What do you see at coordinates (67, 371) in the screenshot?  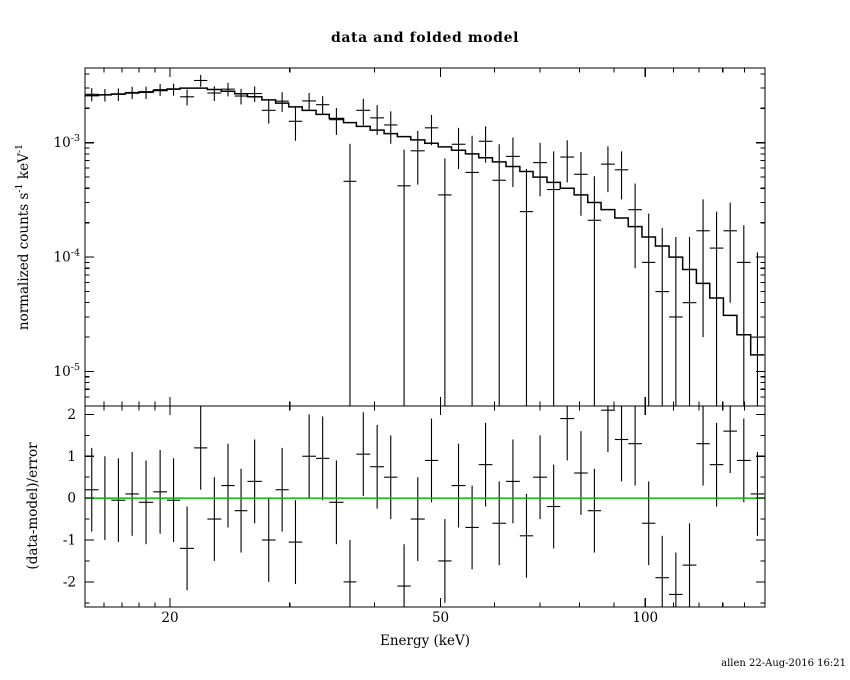 I see `svg-text: 10⁻⁵` at bounding box center [67, 371].